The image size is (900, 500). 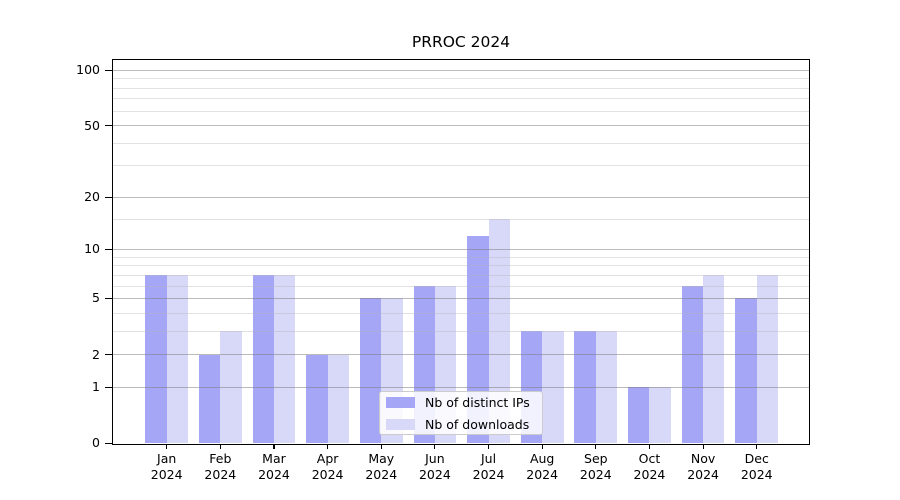 What do you see at coordinates (639, 415) in the screenshot?
I see `bar-distinct-ips-oct` at bounding box center [639, 415].